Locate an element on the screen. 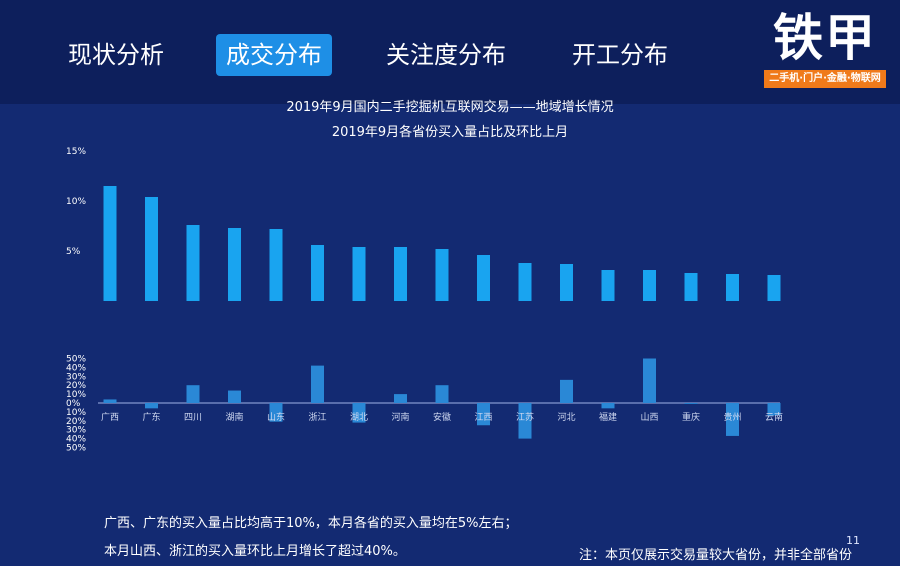 The width and height of the screenshot is (900, 566). share-y-tick-label: 5% is located at coordinates (73, 252).